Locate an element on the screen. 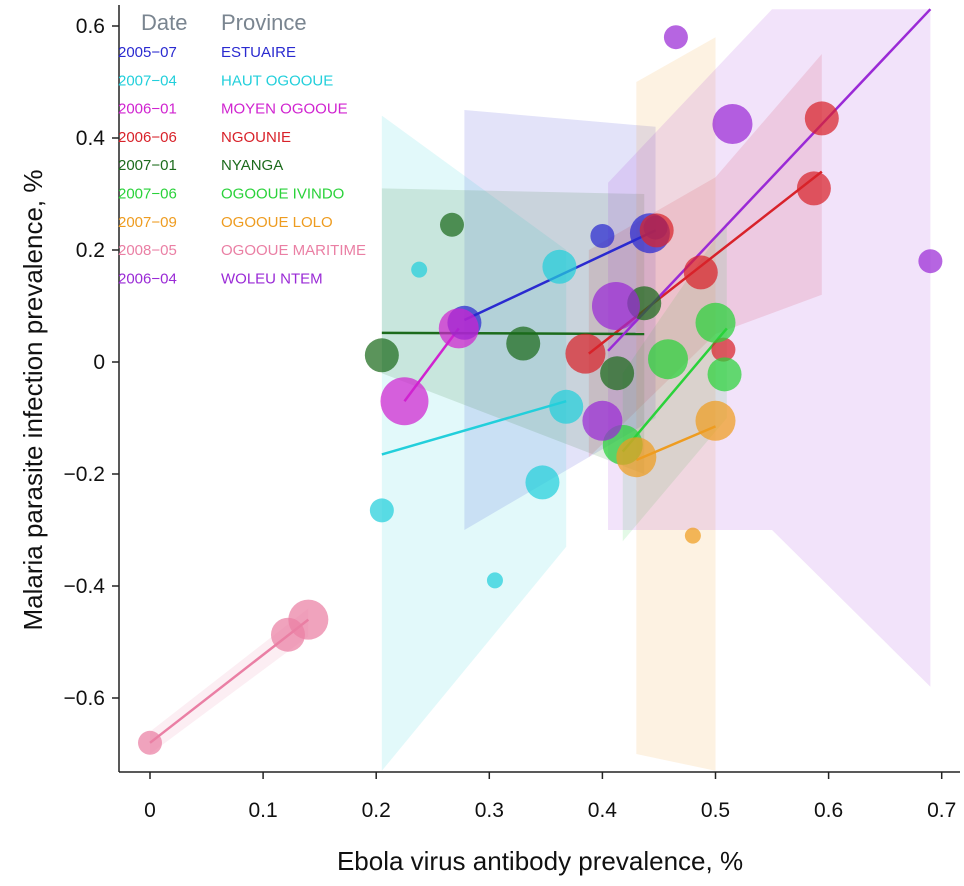  x-axis-title: Ebola virus antibody prevalence, % is located at coordinates (540, 861).